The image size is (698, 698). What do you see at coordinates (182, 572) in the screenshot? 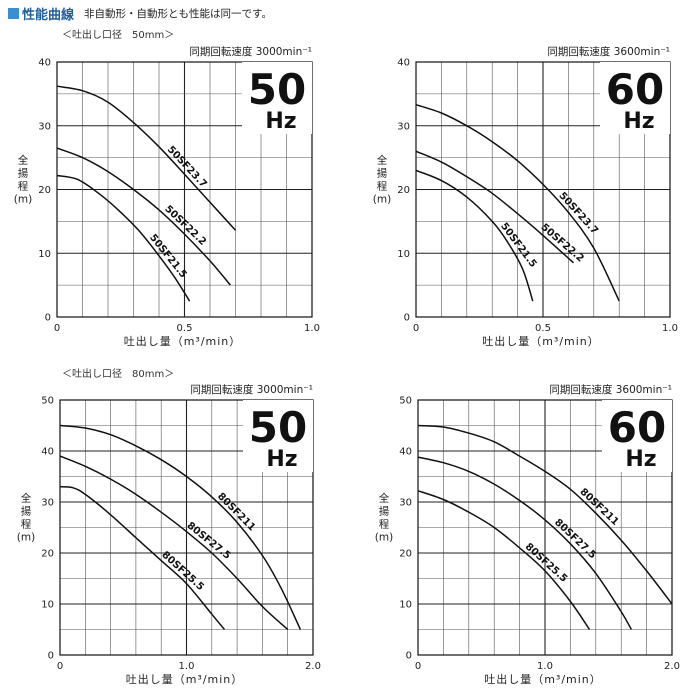
I see `series-label-80SF25.5: 80SF25.5` at bounding box center [182, 572].